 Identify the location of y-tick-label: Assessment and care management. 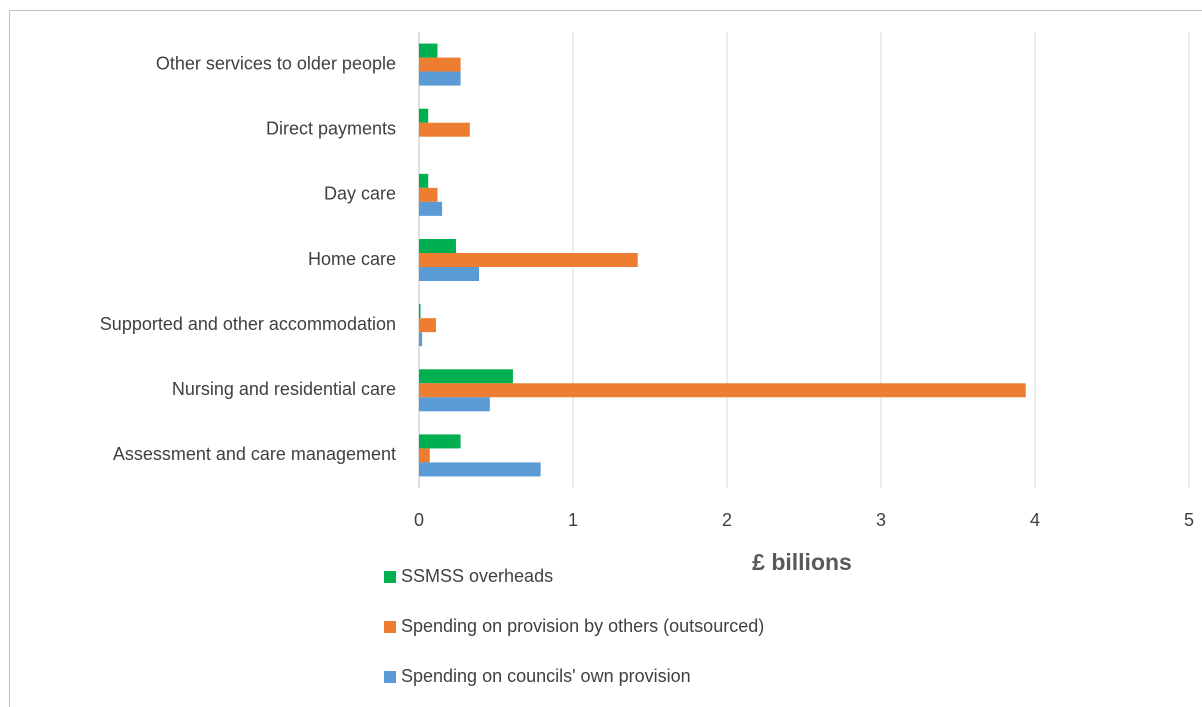
(254, 454).